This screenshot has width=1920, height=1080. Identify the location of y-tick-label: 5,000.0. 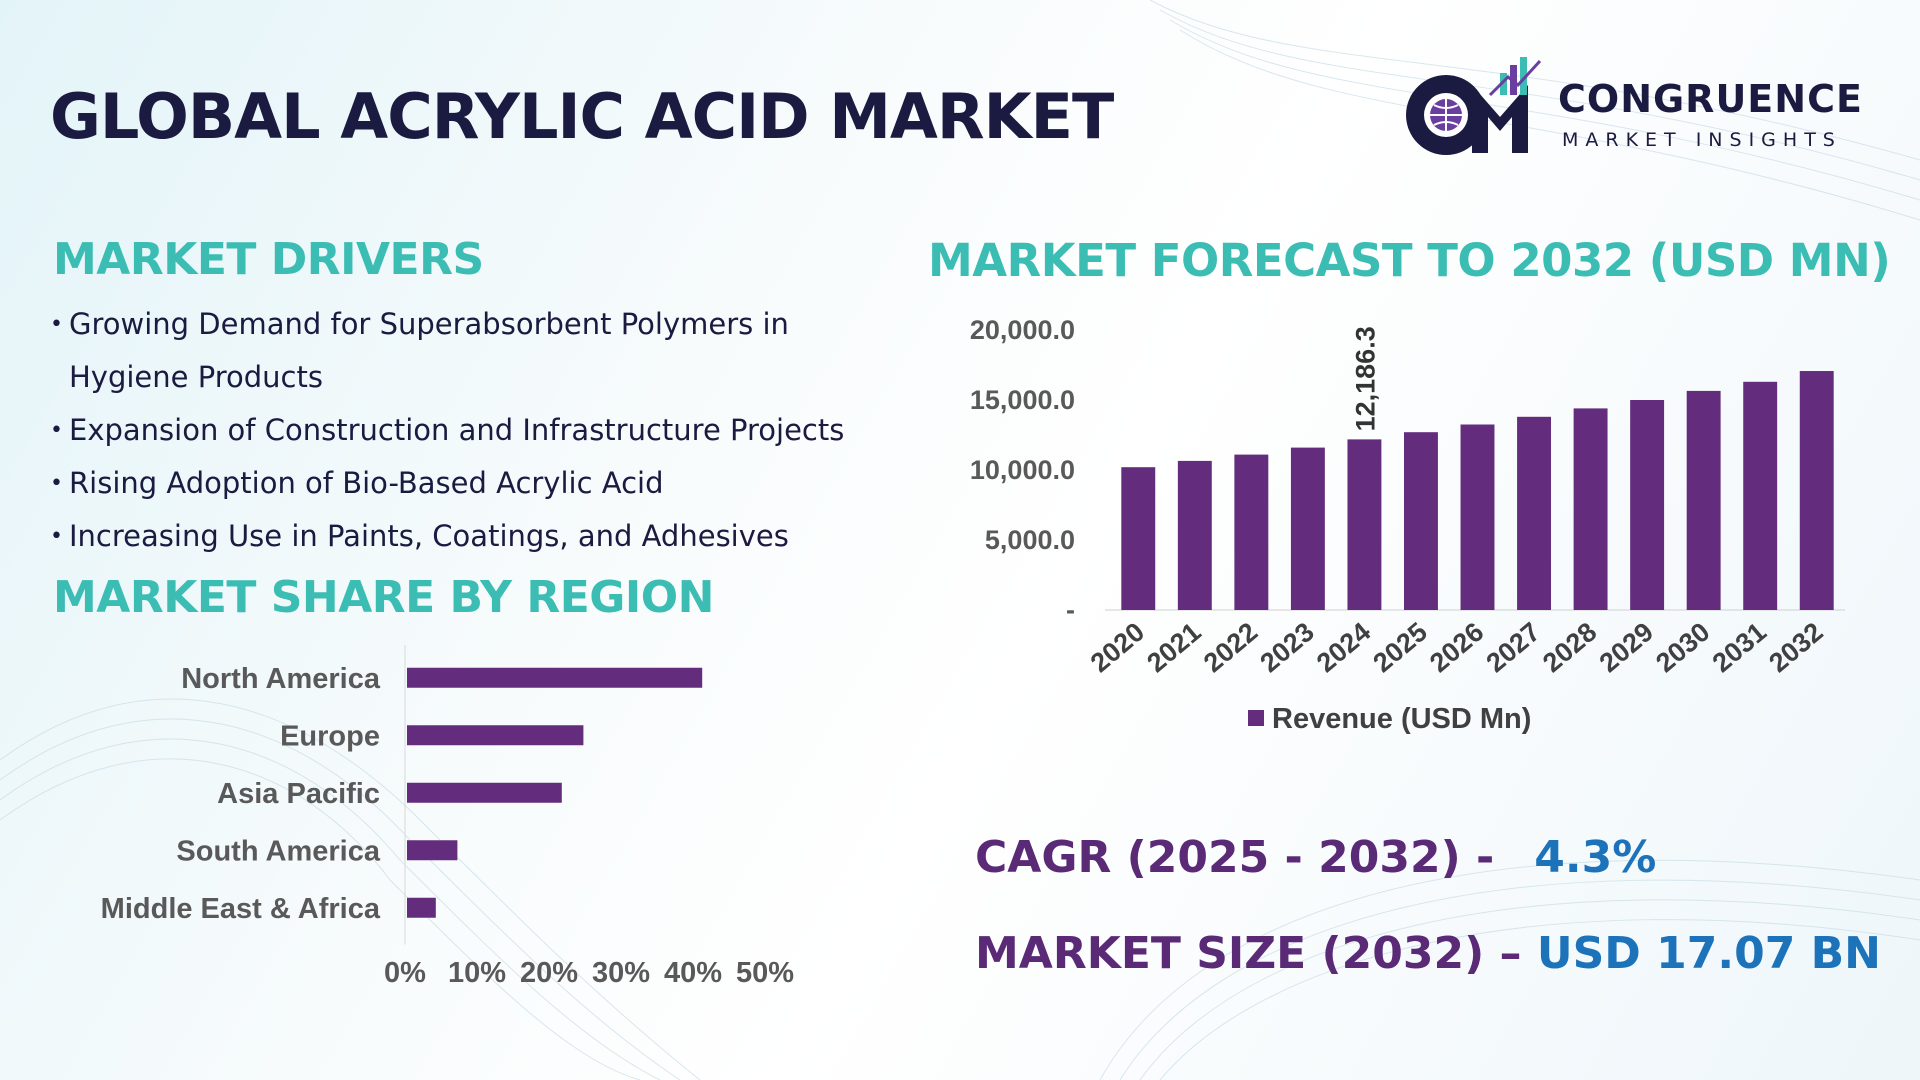
(1030, 540).